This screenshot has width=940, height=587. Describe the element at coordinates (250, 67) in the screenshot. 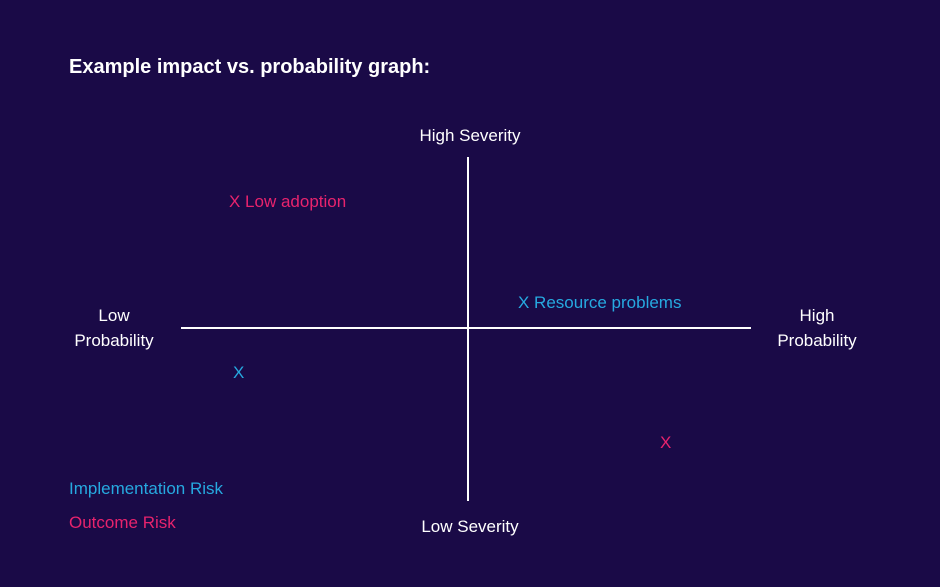

I see `slide-title: Example impact vs. probability graph:` at that location.